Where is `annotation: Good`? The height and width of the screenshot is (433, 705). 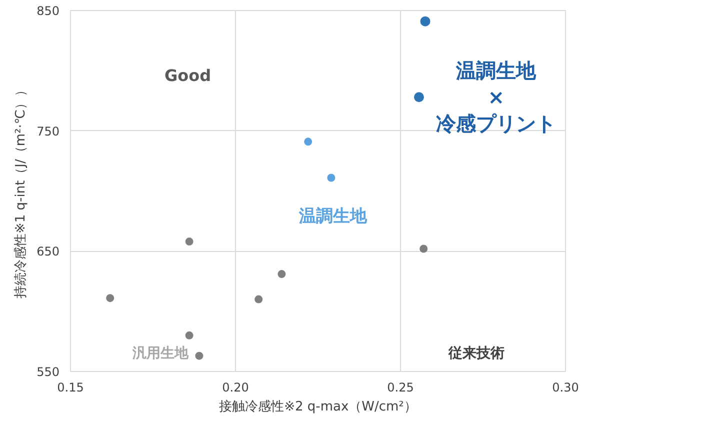
annotation: Good is located at coordinates (188, 75).